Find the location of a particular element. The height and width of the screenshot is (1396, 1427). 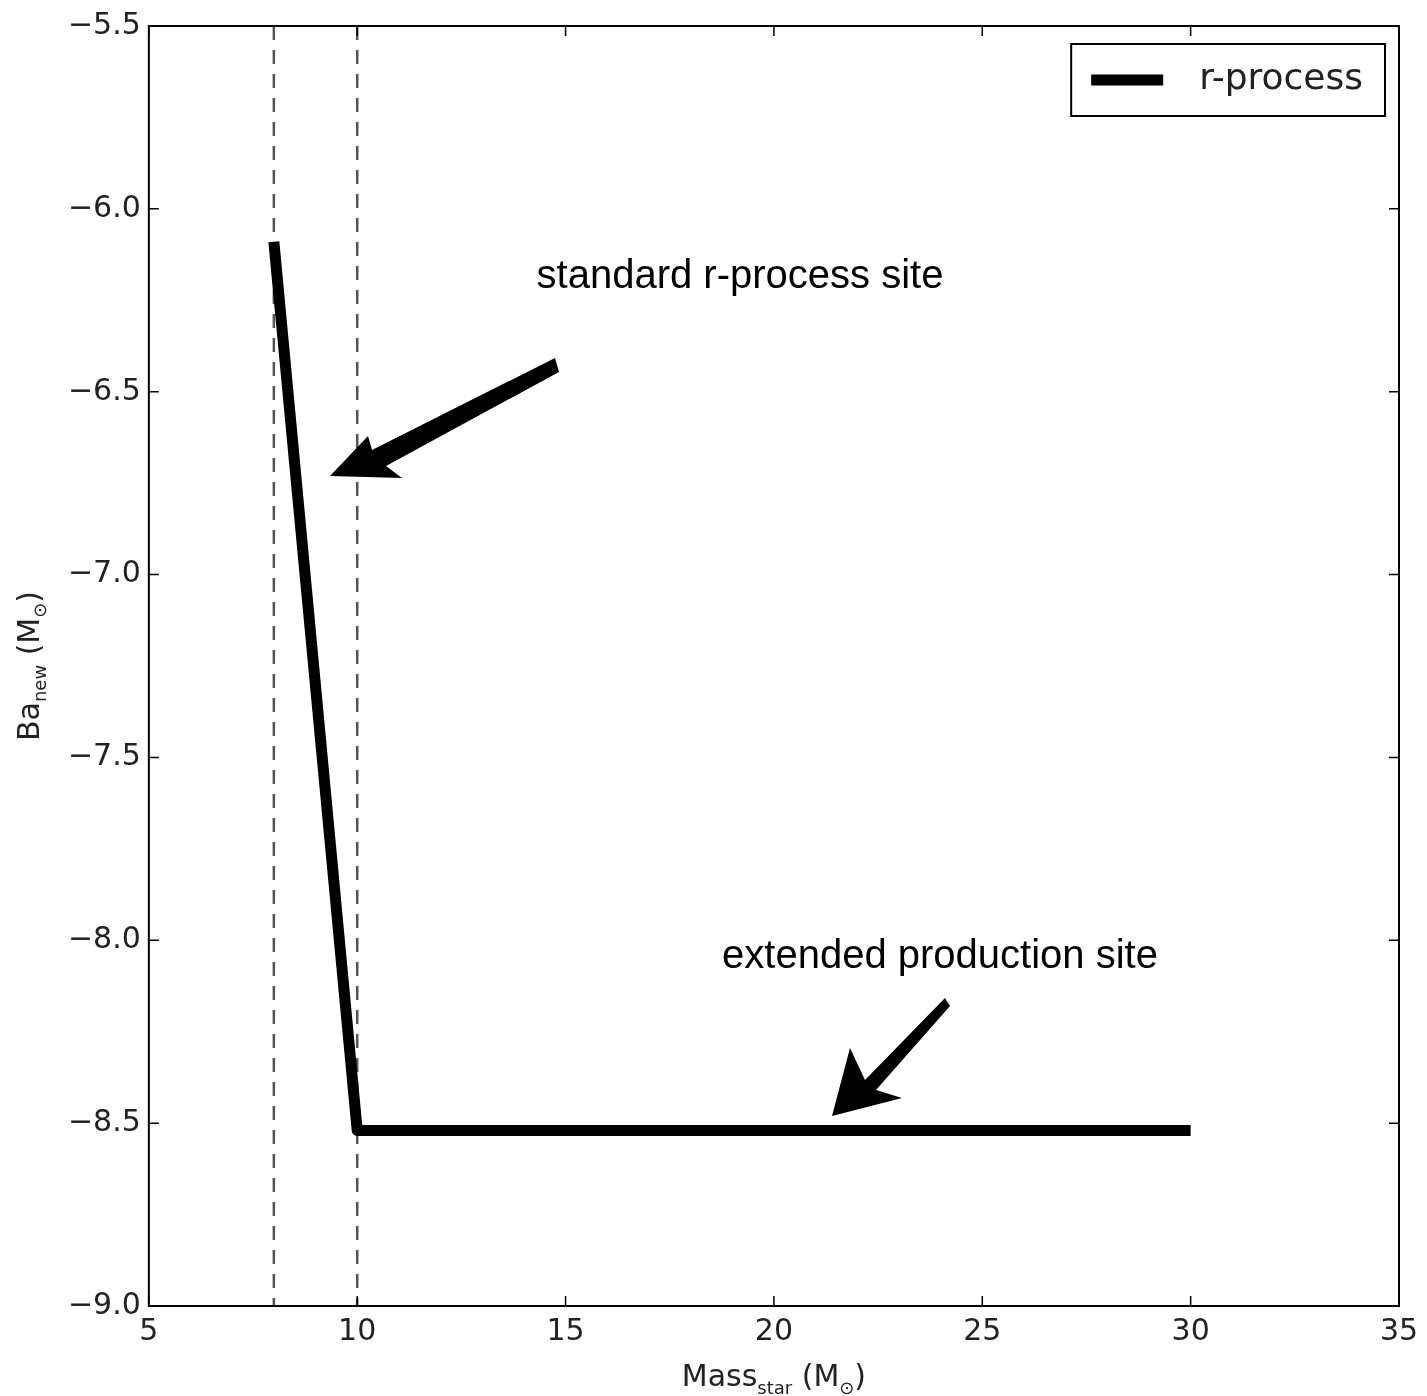

y-tick-label: −8.0 is located at coordinates (104, 938).